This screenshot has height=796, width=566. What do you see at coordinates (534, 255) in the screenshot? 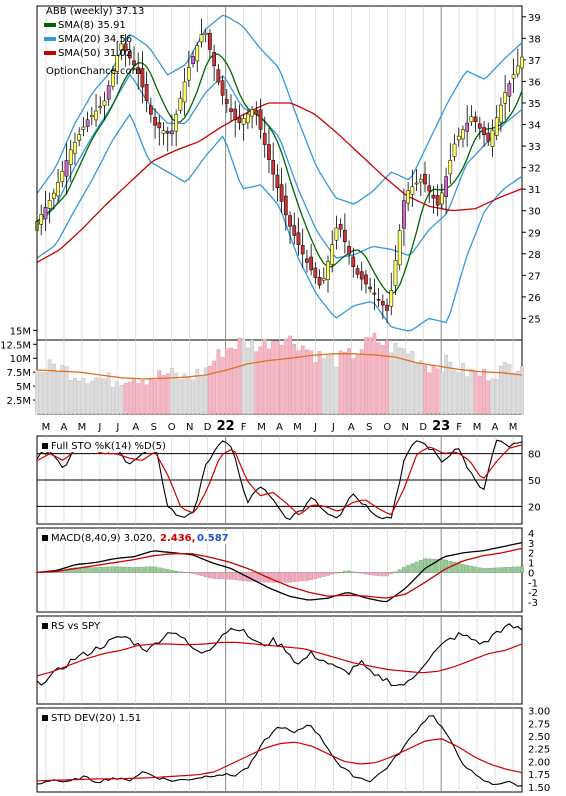
I see `price-tick-label: 28` at bounding box center [534, 255].